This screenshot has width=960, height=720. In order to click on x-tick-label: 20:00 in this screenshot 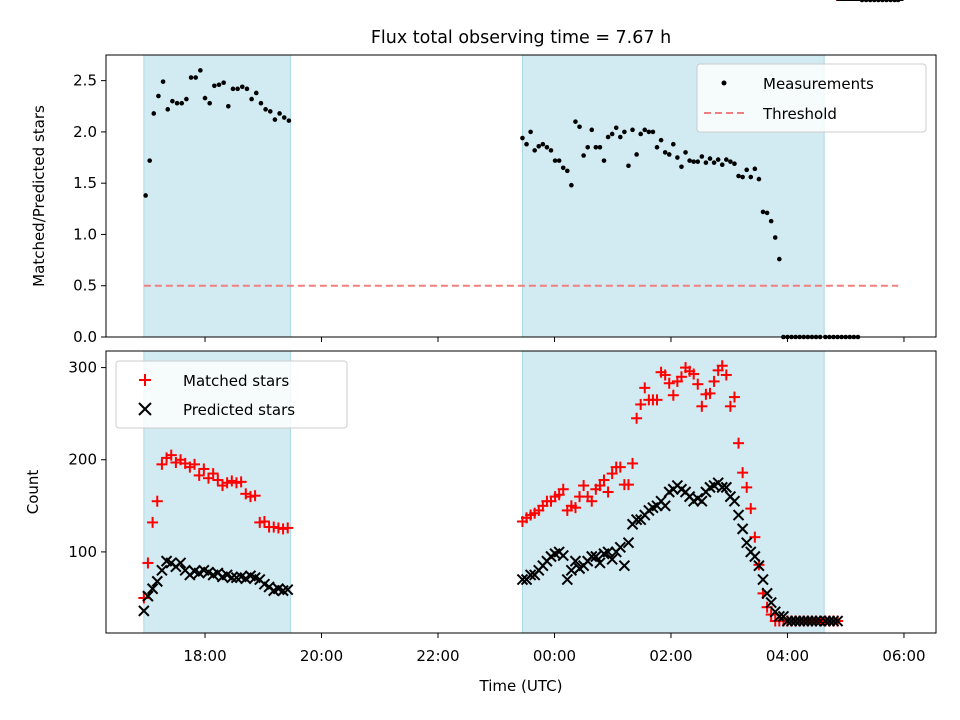, I will do `click(321, 656)`.